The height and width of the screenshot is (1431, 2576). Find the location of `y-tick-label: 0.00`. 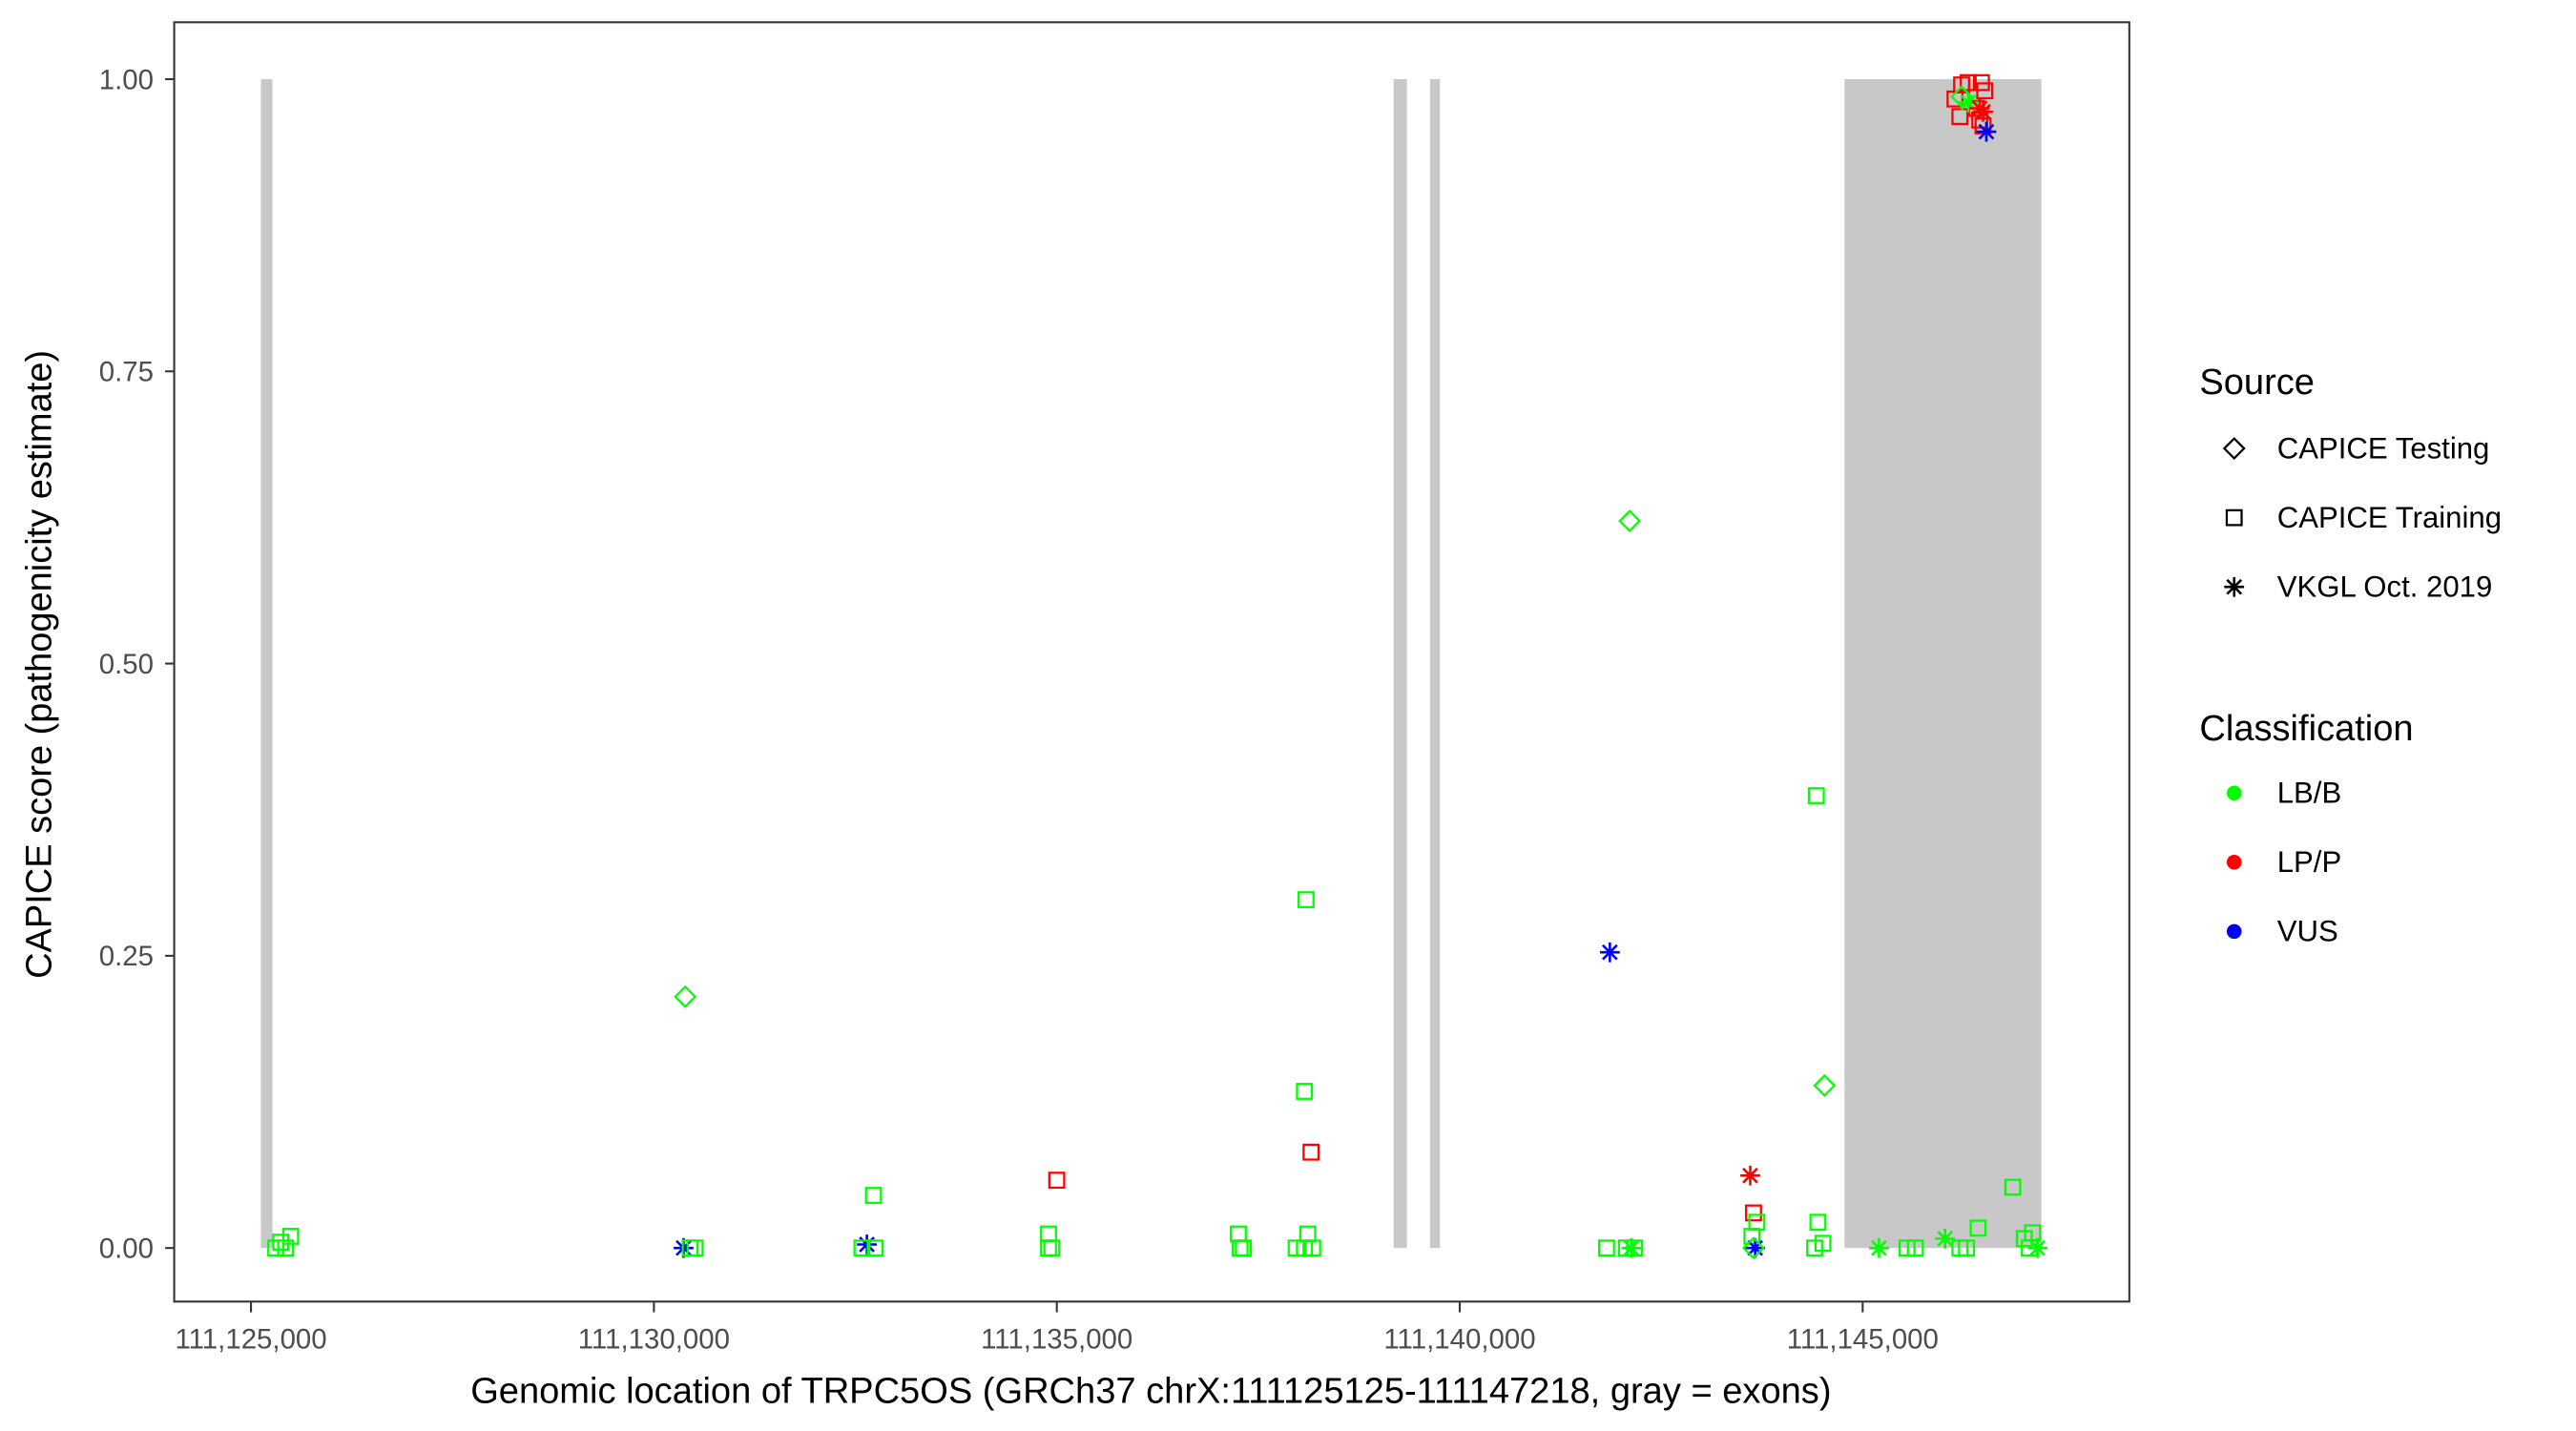

y-tick-label: 0.00 is located at coordinates (126, 1249).